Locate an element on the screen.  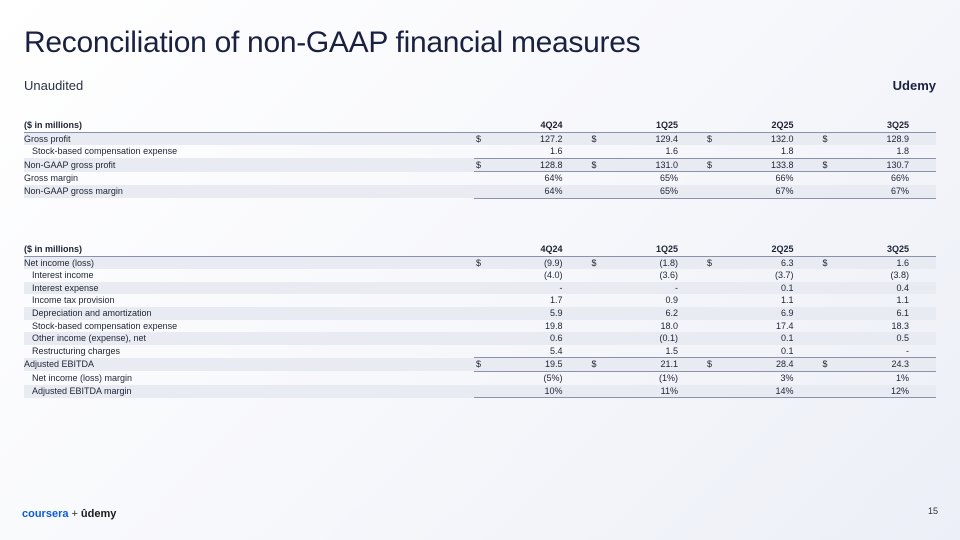
row-label: Non-GAAP gross margin is located at coordinates (249, 191).